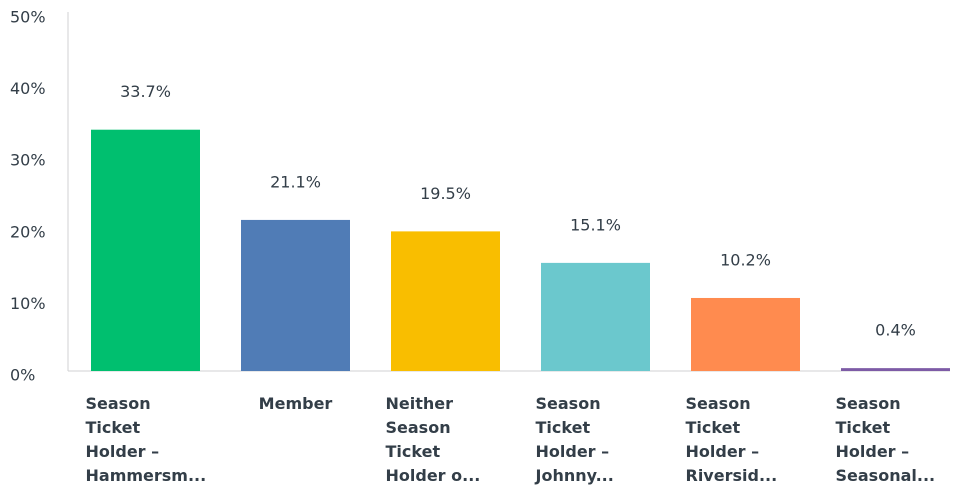 This screenshot has height=491, width=958. I want to click on y-tick-label: 30%, so click(28, 160).